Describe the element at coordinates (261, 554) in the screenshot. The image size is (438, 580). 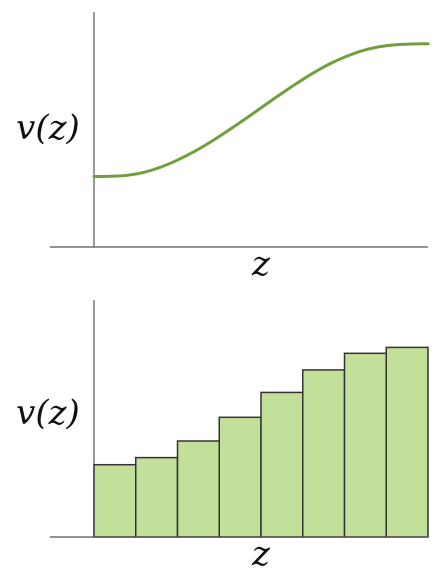
I see `bar-chart-x-axis-label: z` at that location.